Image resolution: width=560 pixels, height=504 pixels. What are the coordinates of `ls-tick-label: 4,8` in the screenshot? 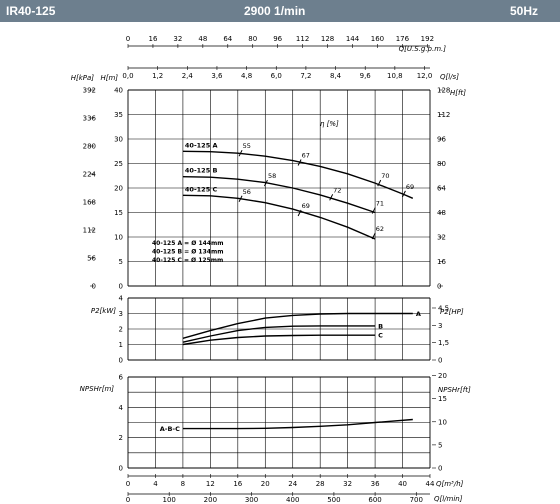 It's located at (246, 76).